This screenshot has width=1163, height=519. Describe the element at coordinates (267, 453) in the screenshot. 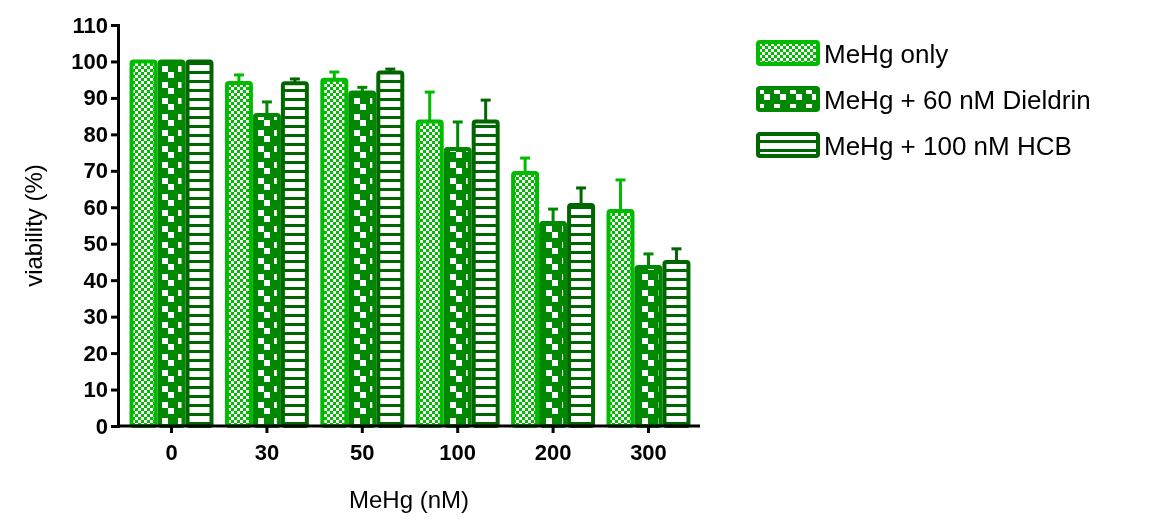

I see `x-tick-label: 30` at that location.